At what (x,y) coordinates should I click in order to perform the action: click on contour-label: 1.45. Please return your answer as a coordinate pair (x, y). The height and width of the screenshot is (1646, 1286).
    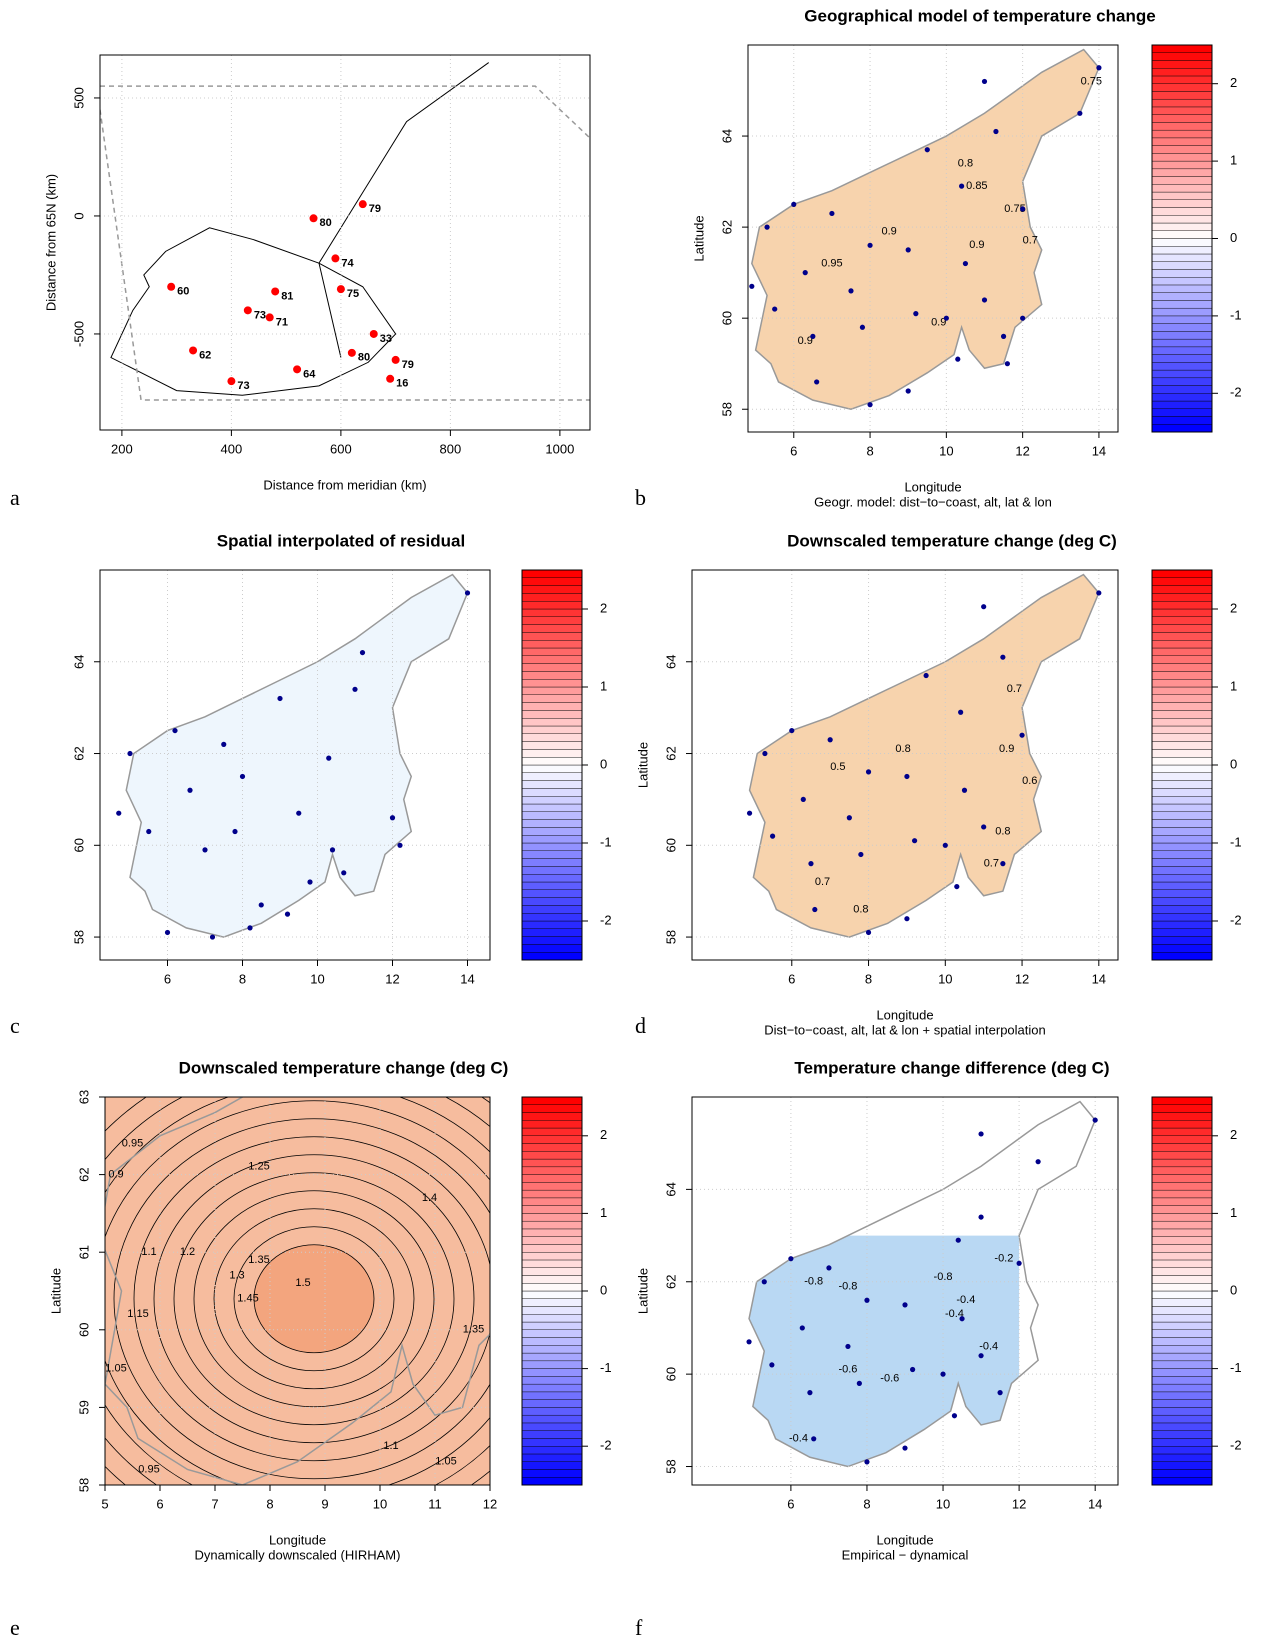
    Looking at the image, I should click on (247, 1299).